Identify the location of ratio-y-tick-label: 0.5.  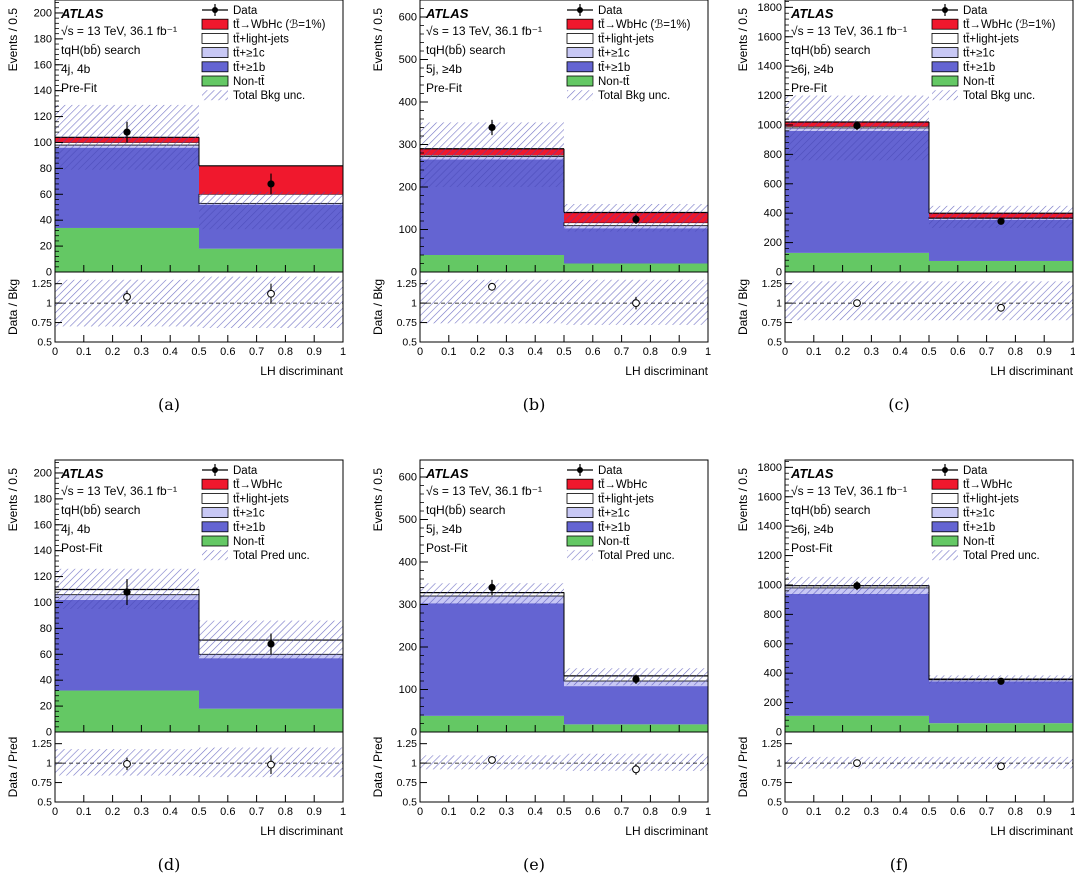
(44, 343).